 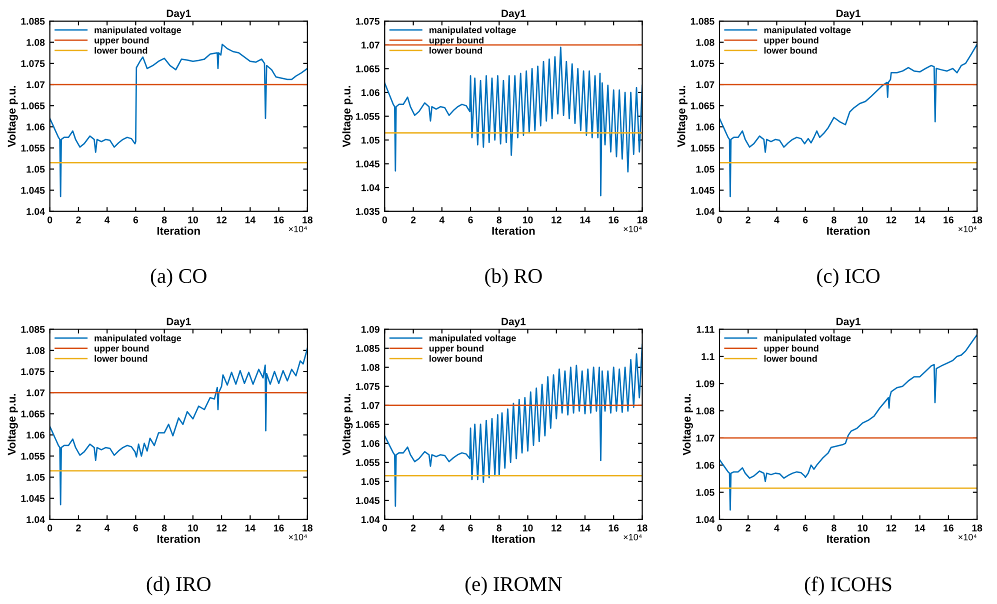 What do you see at coordinates (368, 116) in the screenshot?
I see `y-tick-label: 1.055` at bounding box center [368, 116].